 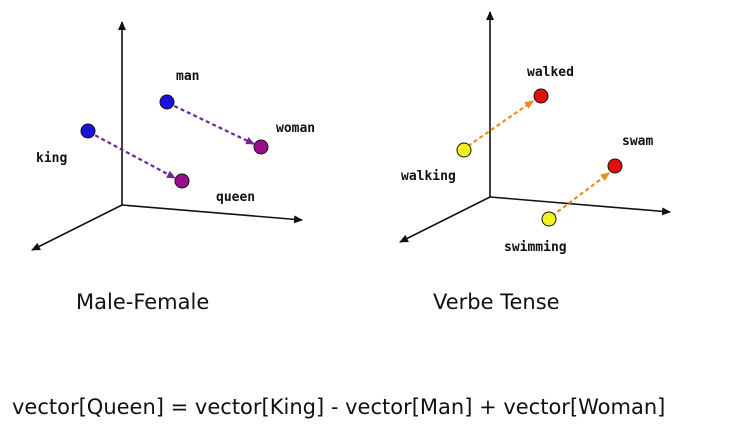 What do you see at coordinates (143, 302) in the screenshot?
I see `caption-male-female: Male-Female` at bounding box center [143, 302].